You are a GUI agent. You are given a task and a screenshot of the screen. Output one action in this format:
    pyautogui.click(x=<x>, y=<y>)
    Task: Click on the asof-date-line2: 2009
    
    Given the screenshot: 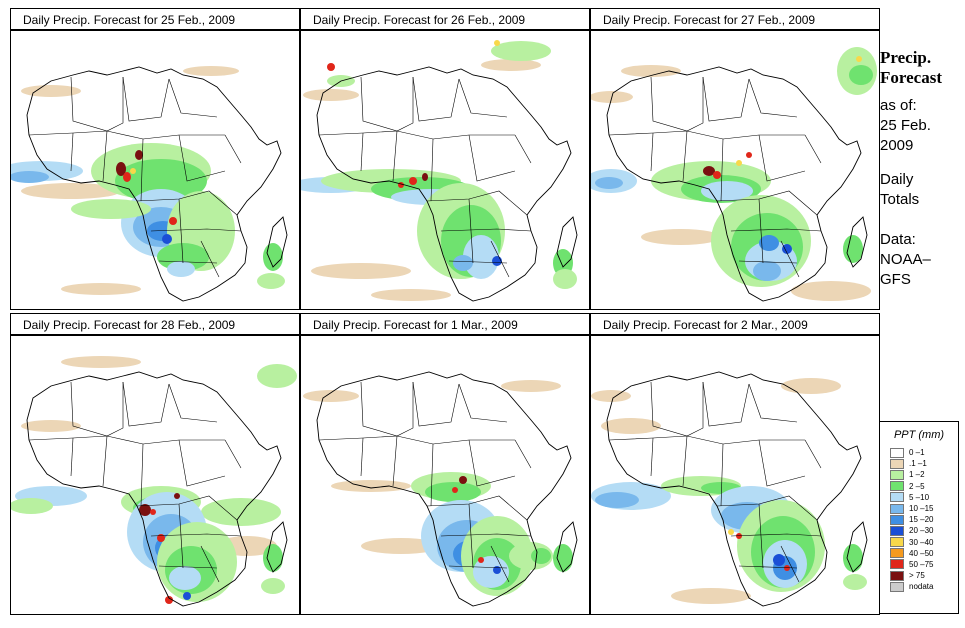 What is the action you would take?
    pyautogui.click(x=897, y=145)
    